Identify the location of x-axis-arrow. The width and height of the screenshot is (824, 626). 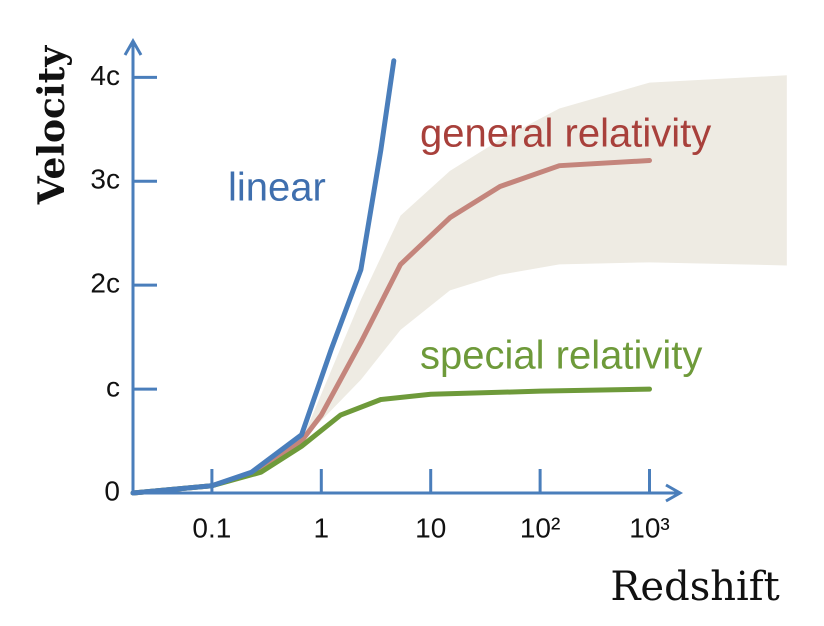
(674, 493).